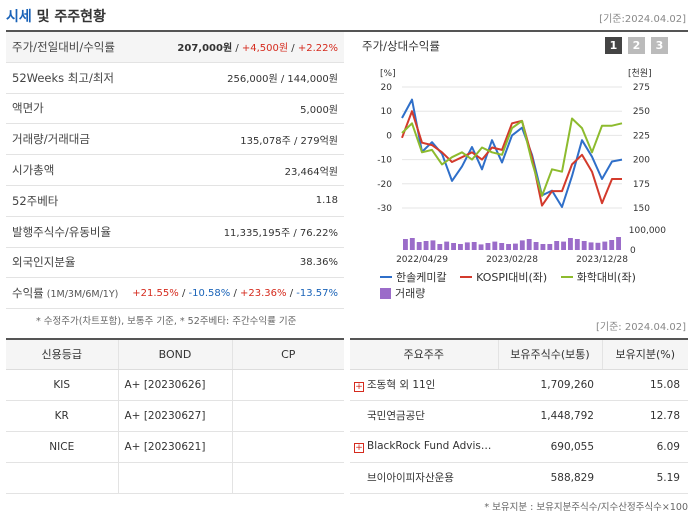  I want to click on bond-cell: A+ [20230621], so click(175, 447).